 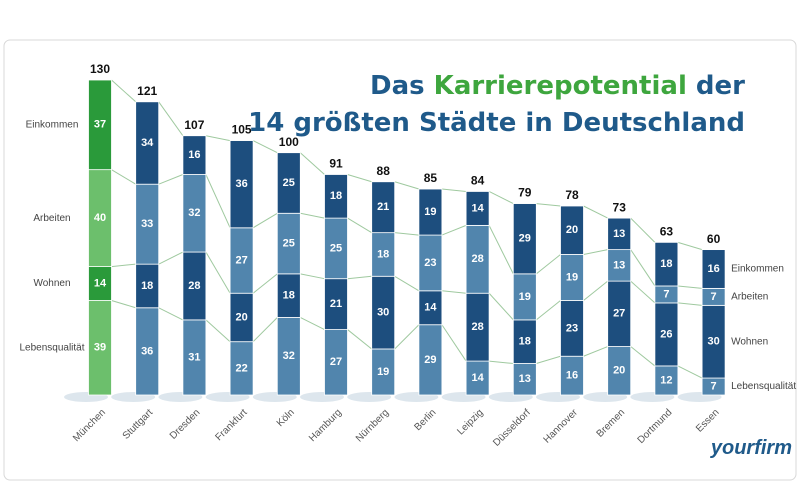 What do you see at coordinates (667, 232) in the screenshot?
I see `total-label: 63` at bounding box center [667, 232].